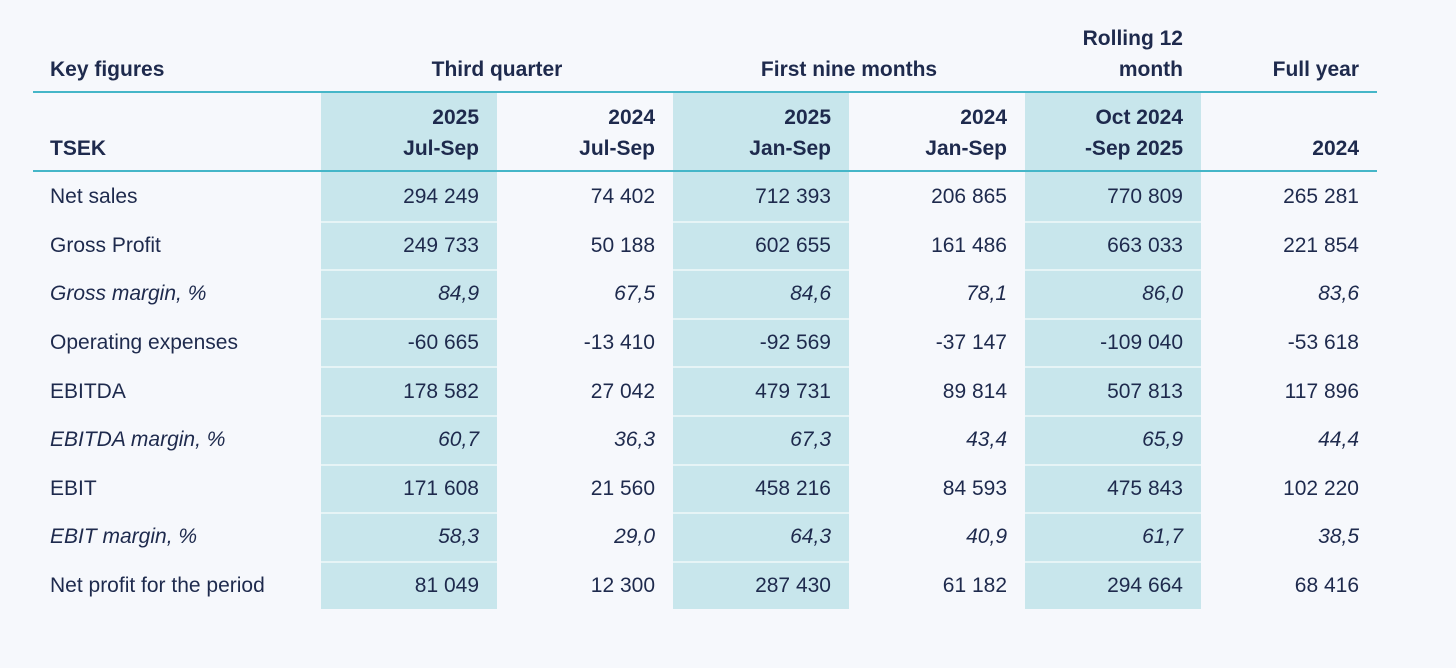  I want to click on cell-value: 178 582, so click(409, 390).